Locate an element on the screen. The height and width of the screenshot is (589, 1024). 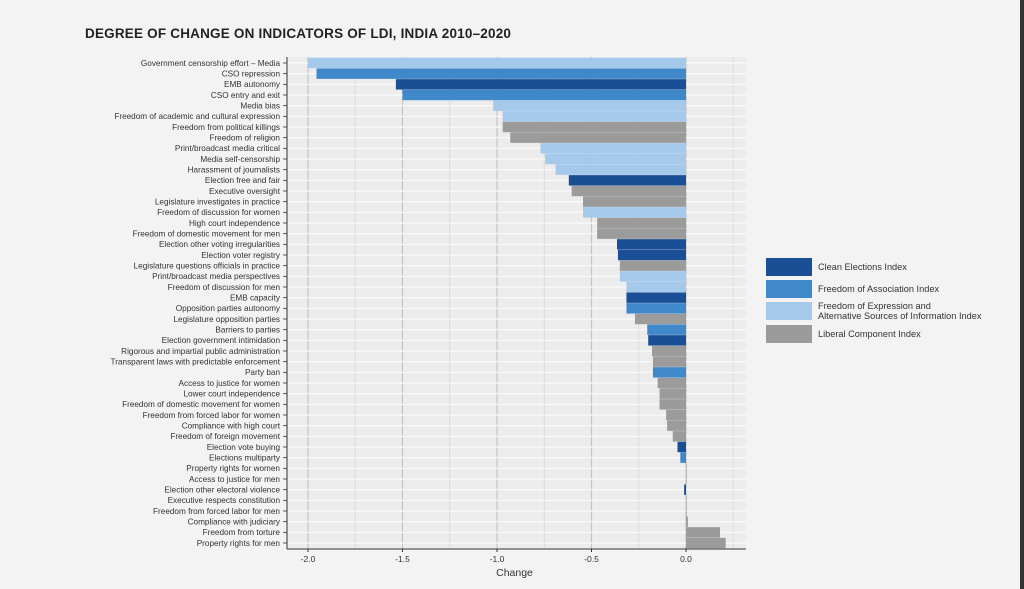
category-label: Freedom from torture is located at coordinates (242, 532).